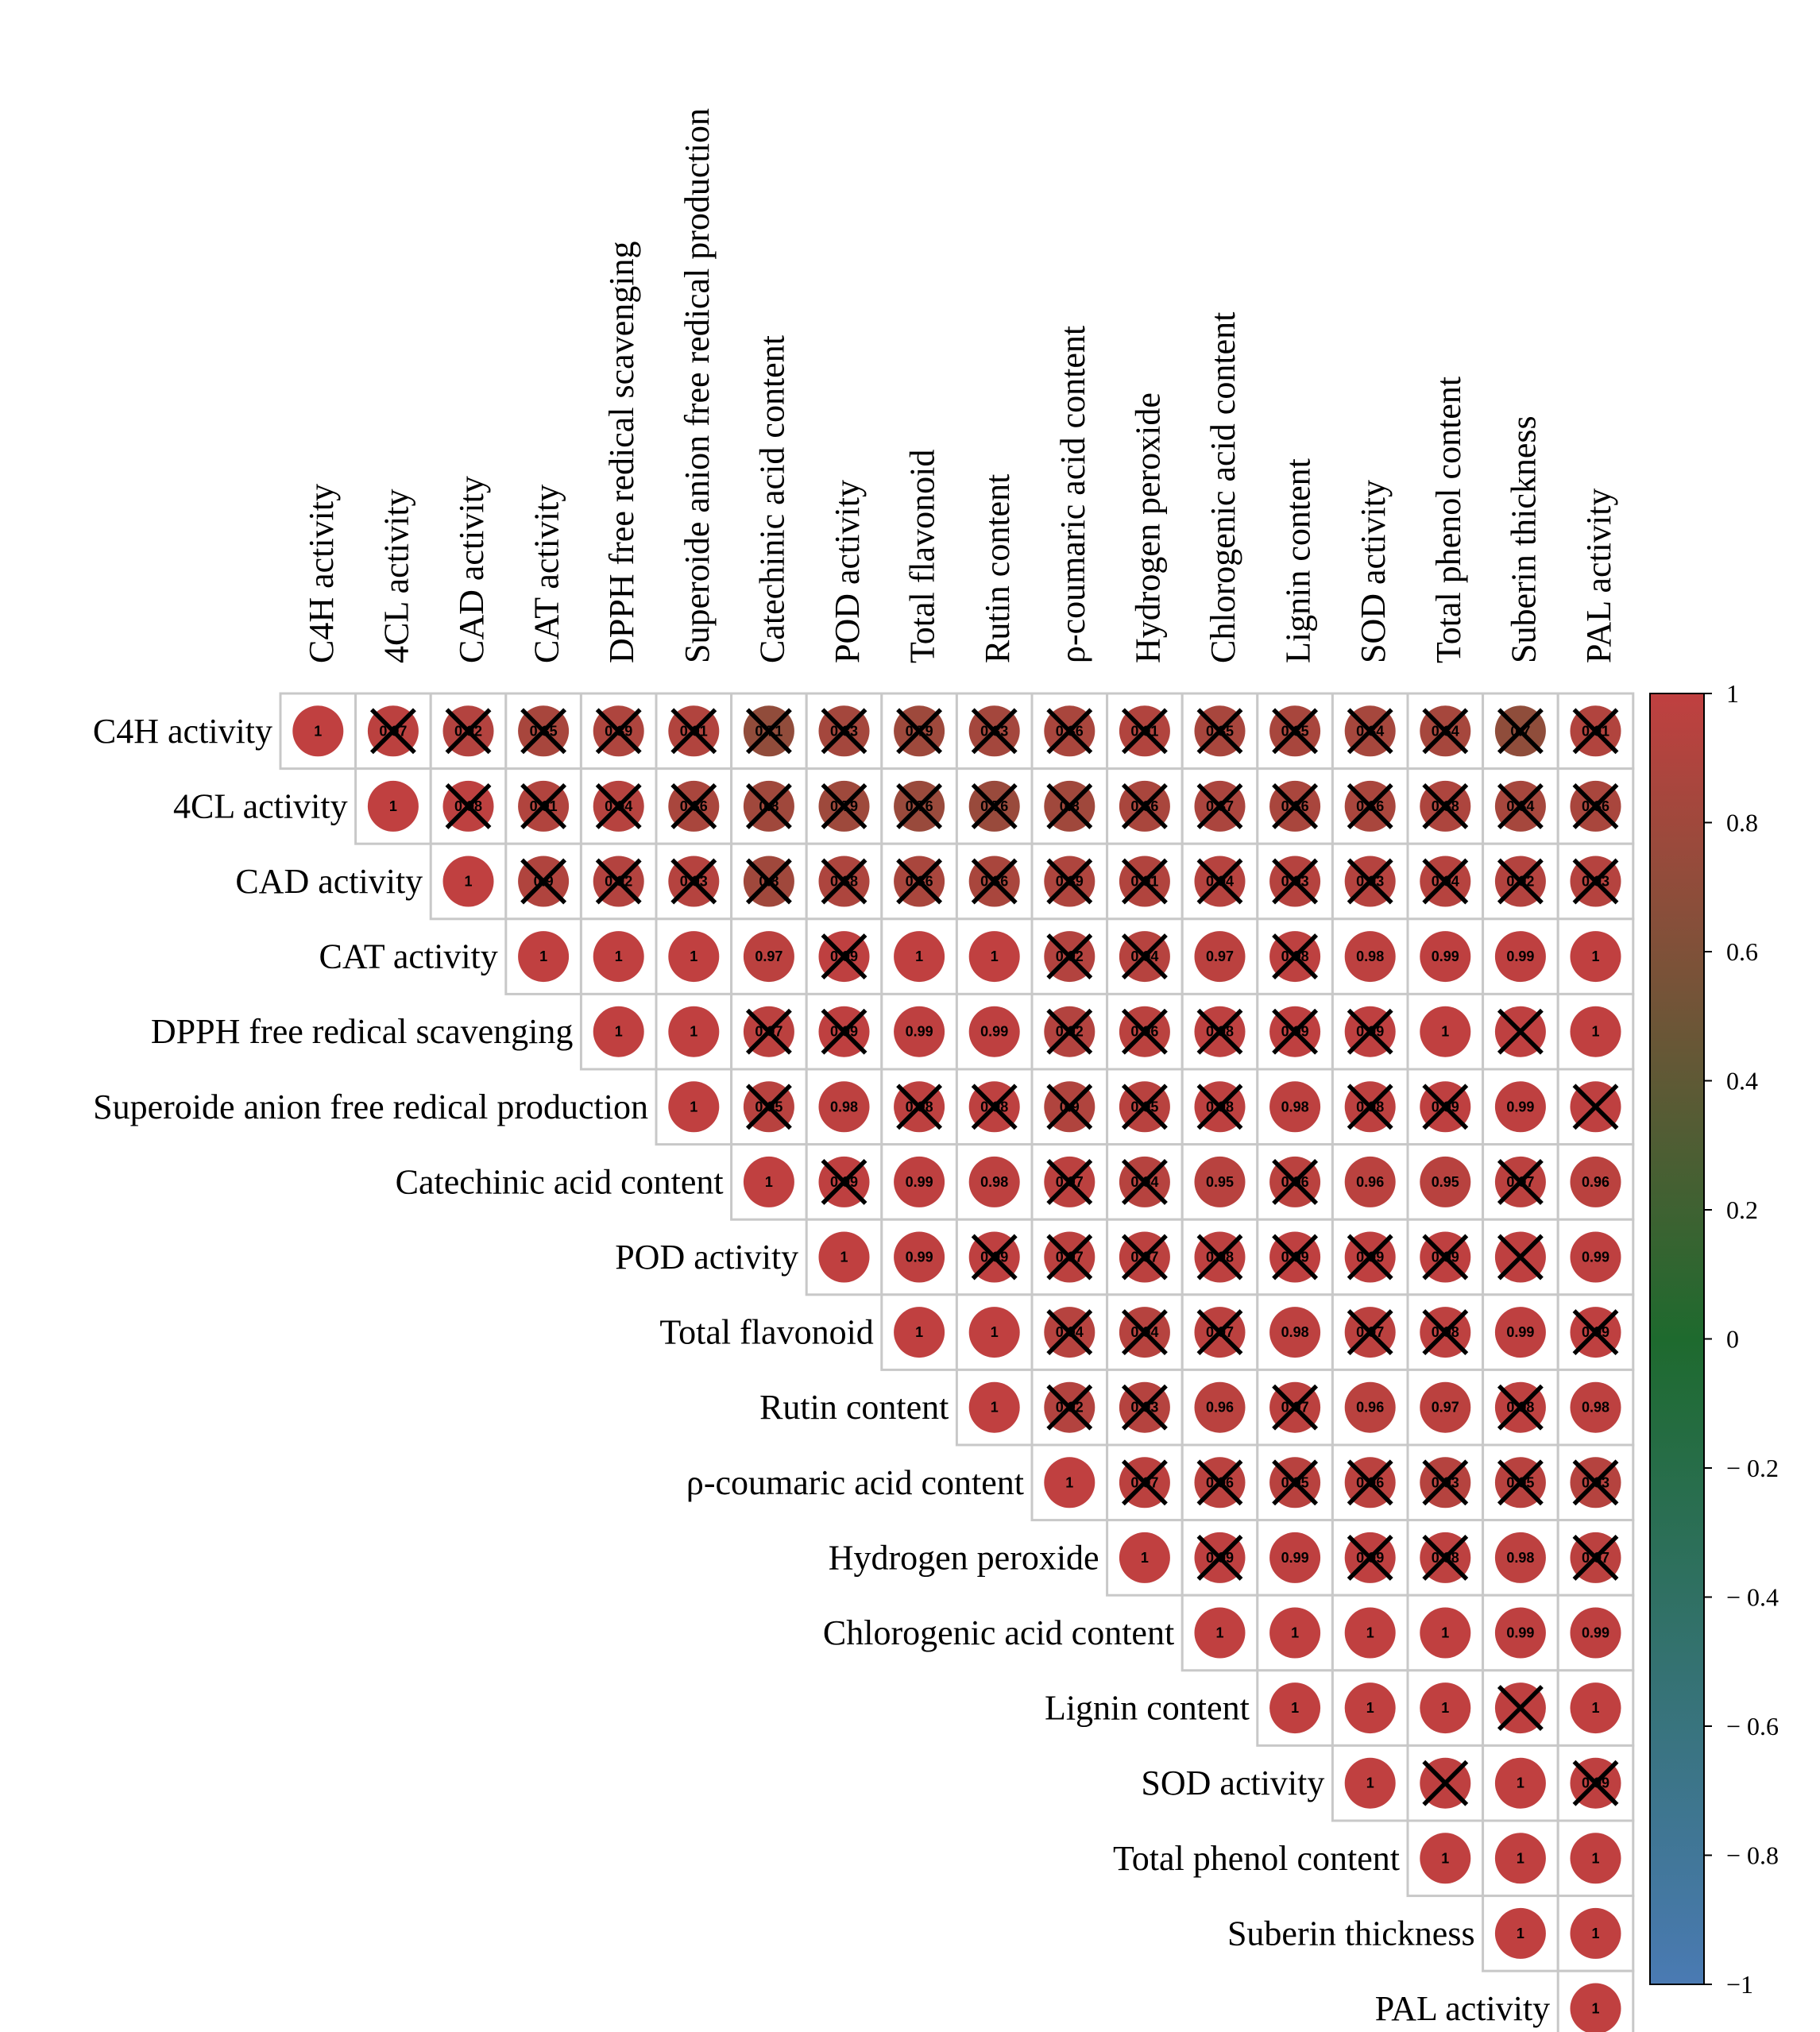 This screenshot has width=1820, height=2032. What do you see at coordinates (1145, 956) in the screenshot?
I see `cell: 0.94` at bounding box center [1145, 956].